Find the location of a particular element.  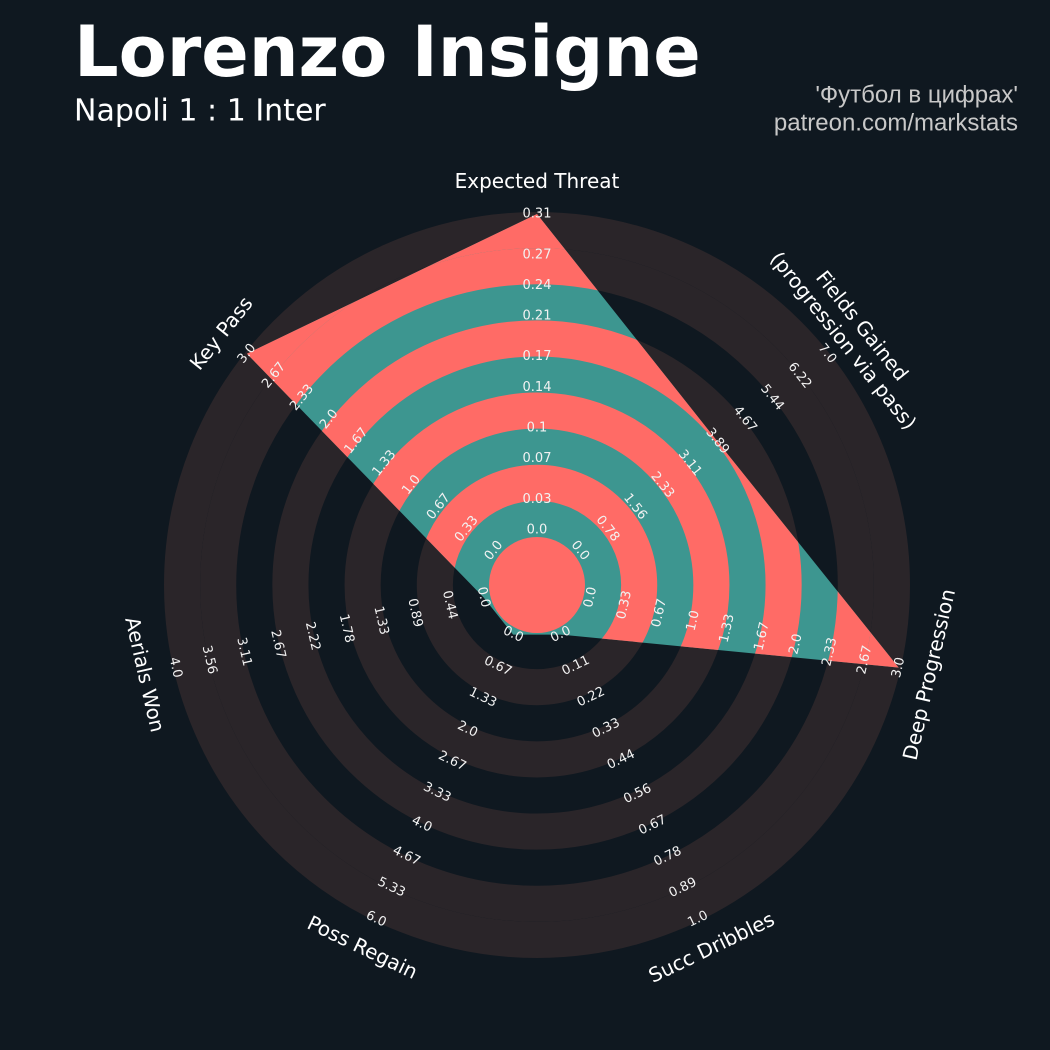

tick-label: 0.21 is located at coordinates (537, 315).